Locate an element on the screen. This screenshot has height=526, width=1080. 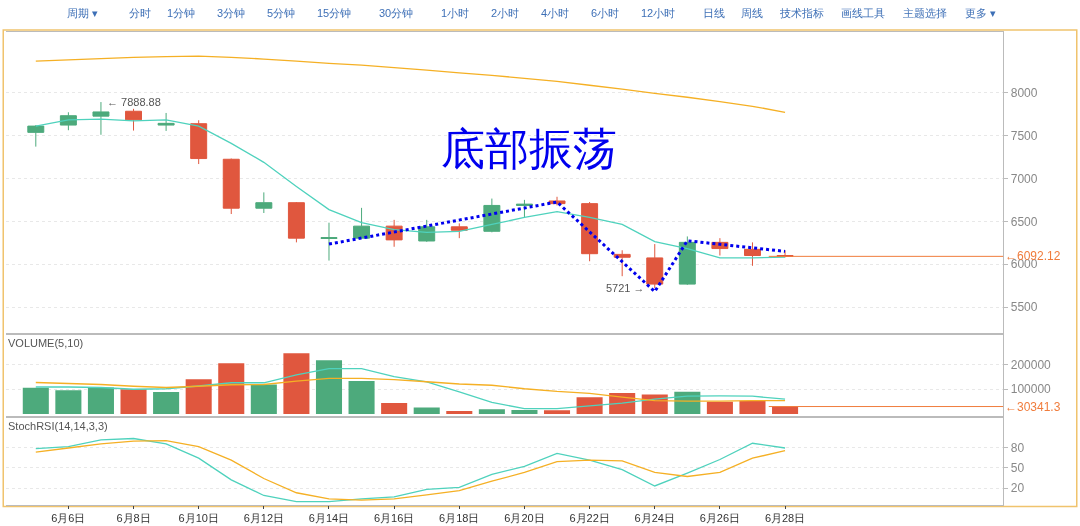
x-tick-label: 6月22日 is located at coordinates (589, 518).